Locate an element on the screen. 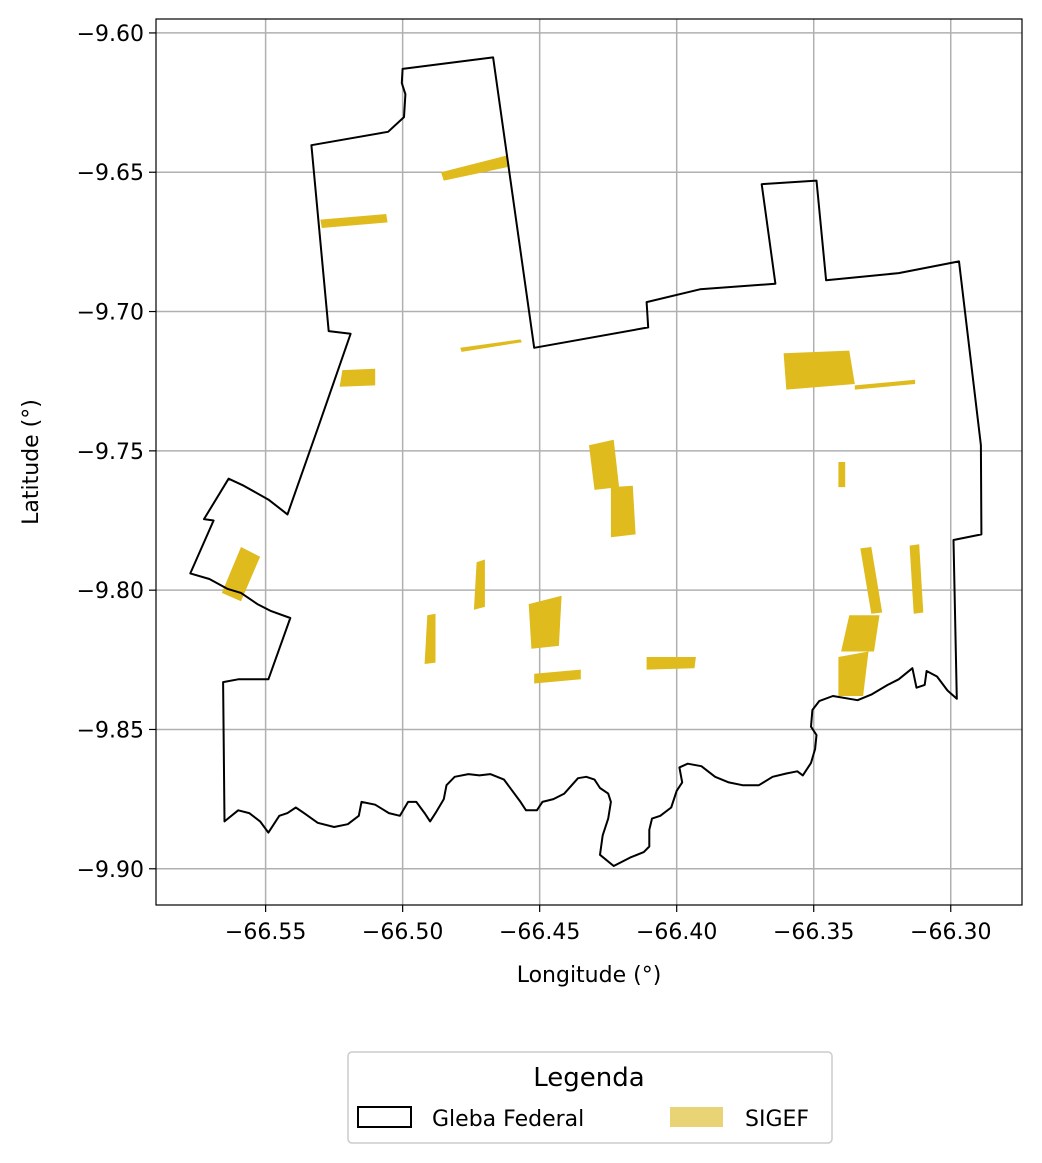 The width and height of the screenshot is (1042, 1163). legend-title: Legenda is located at coordinates (588, 1078).